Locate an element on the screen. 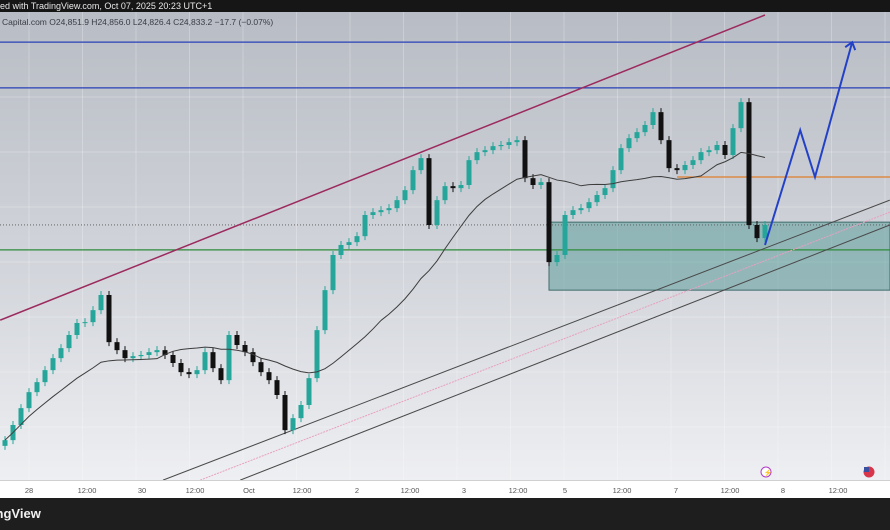 This screenshot has width=890, height=530. time-tick-label: 5 is located at coordinates (565, 490).